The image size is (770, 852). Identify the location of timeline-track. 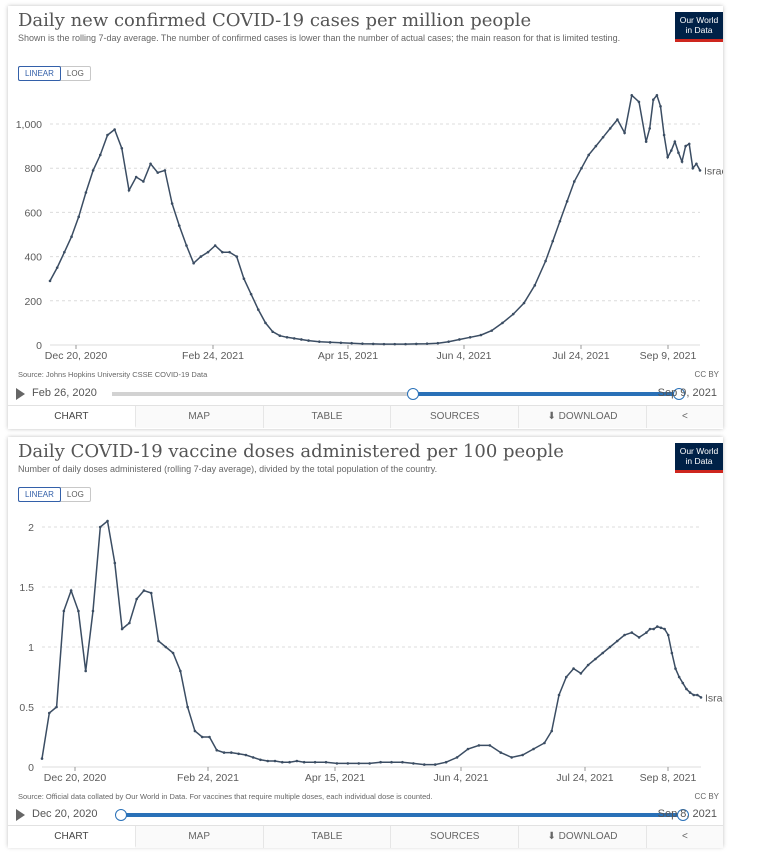
(394, 394).